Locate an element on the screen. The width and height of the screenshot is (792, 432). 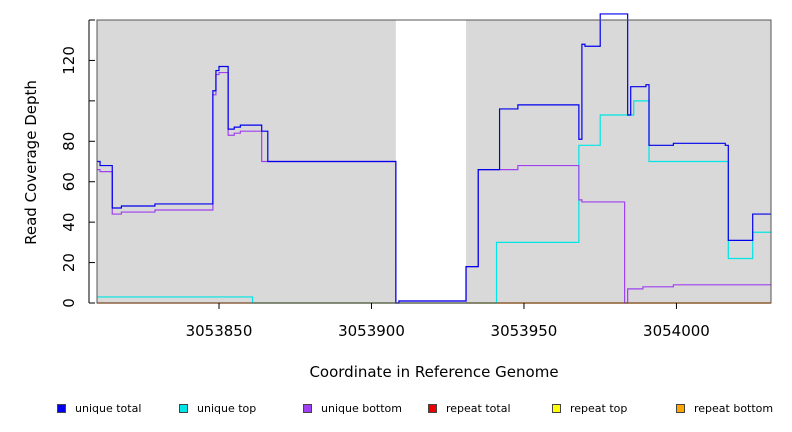
y-axis: 0 20 40 60 80 120 is located at coordinates (77, 163).